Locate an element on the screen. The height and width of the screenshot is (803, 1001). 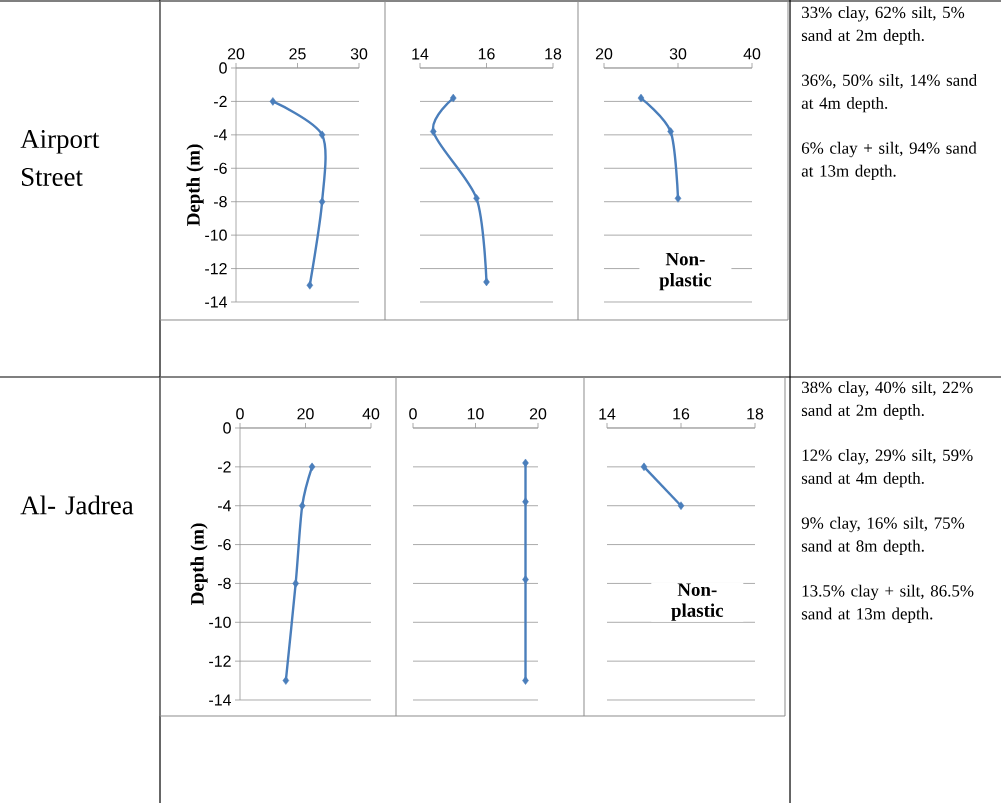
text: 9% clay, 16% silt, 75% sand at 8m depth. is located at coordinates (883, 536).